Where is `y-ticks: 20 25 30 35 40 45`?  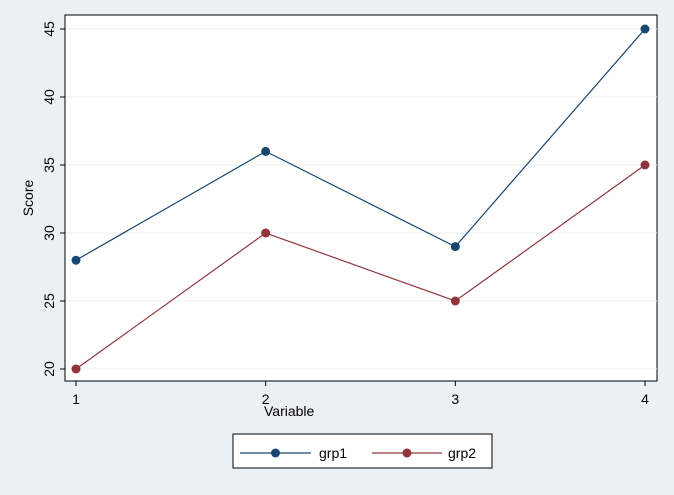
y-ticks: 20 25 30 35 40 45 is located at coordinates (53, 199).